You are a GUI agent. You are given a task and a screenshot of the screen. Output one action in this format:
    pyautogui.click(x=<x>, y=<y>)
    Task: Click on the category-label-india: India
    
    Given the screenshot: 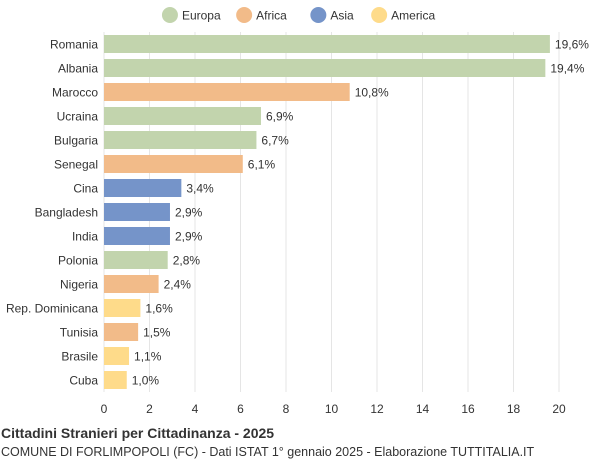 What is the action you would take?
    pyautogui.click(x=85, y=237)
    